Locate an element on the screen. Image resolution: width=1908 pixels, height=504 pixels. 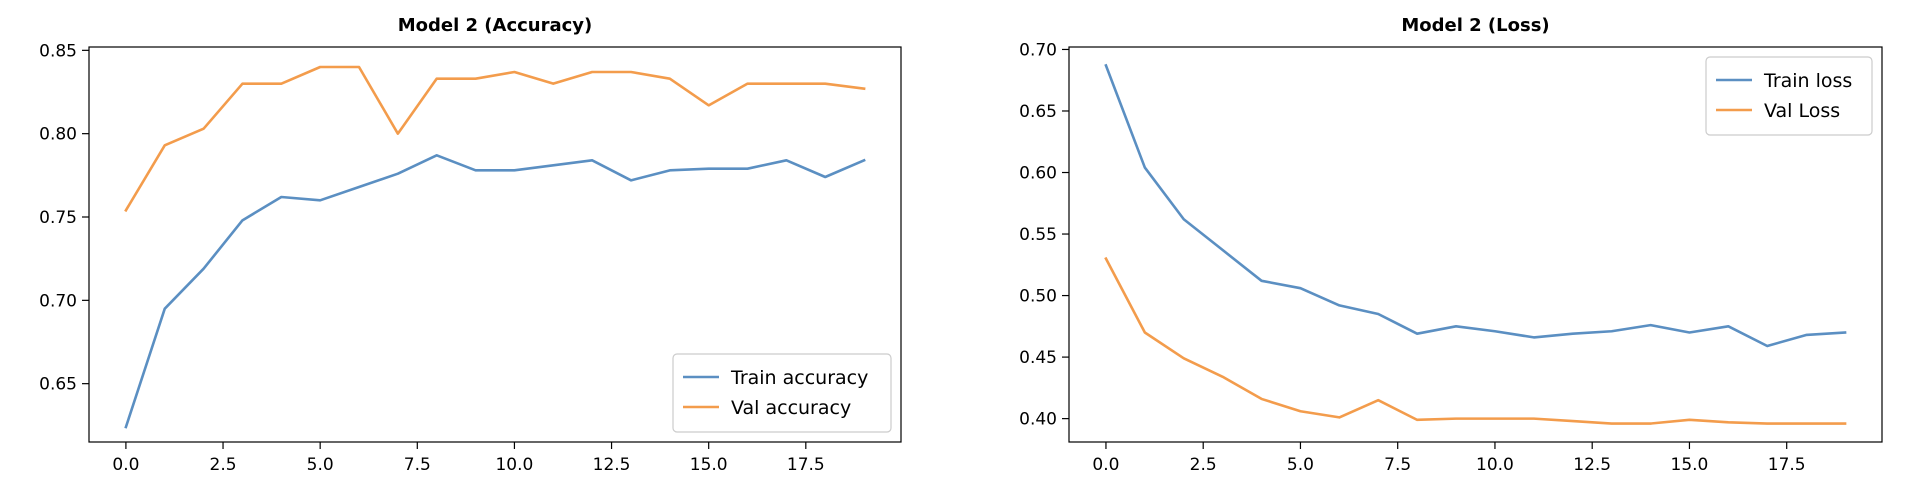
loss-x-tick-label: 5.0 is located at coordinates (1300, 465).